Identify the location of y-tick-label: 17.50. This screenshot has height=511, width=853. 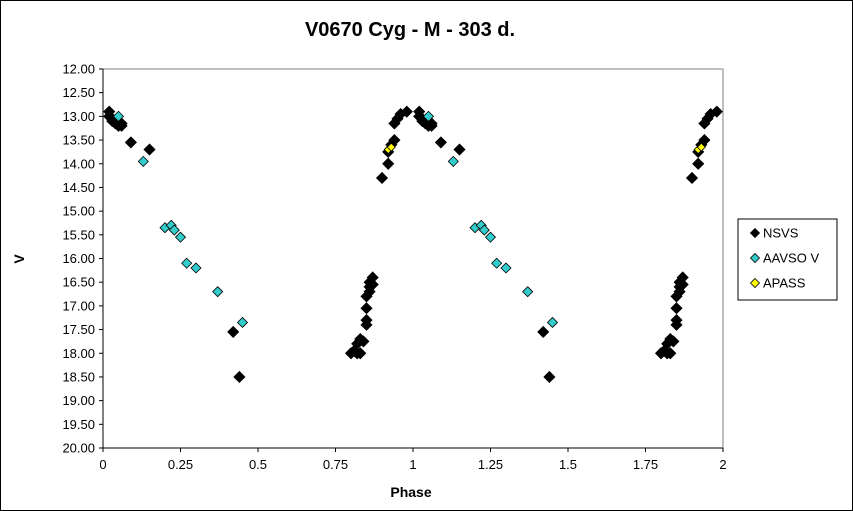
(78, 329).